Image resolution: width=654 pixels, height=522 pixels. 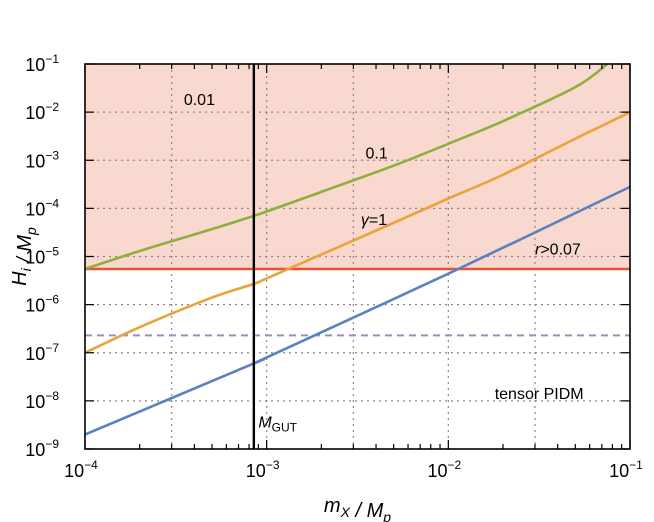 I want to click on y-tick-label: 10⁻⁴, so click(x=42, y=207).